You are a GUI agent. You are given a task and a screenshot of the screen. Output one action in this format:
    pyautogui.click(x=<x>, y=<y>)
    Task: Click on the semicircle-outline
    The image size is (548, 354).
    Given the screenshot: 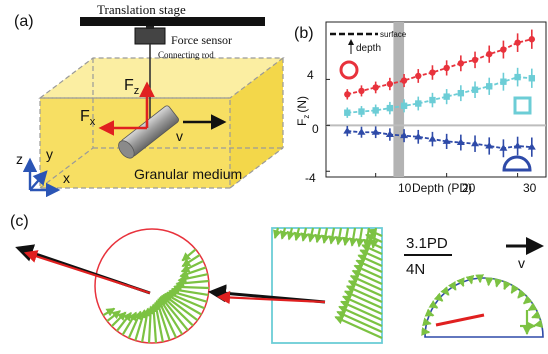 What is the action you would take?
    pyautogui.click(x=484, y=307)
    